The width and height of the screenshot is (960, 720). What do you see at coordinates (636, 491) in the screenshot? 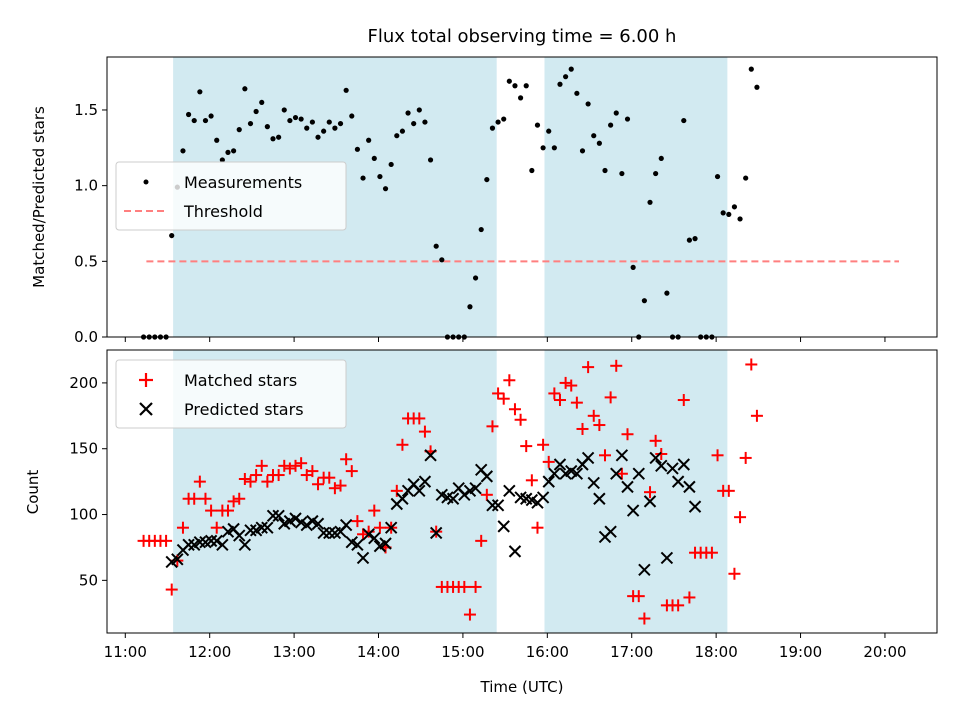
I see `observing-window` at bounding box center [636, 491].